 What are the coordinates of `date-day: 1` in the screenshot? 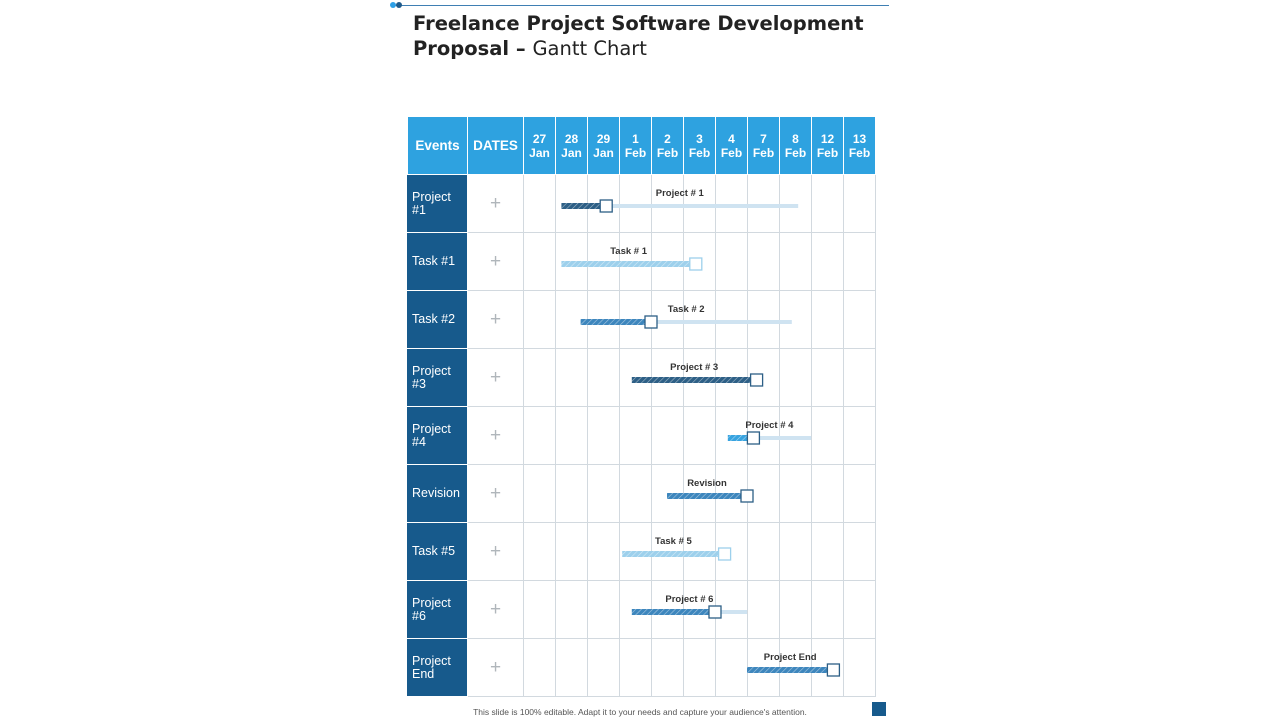 It's located at (635, 138).